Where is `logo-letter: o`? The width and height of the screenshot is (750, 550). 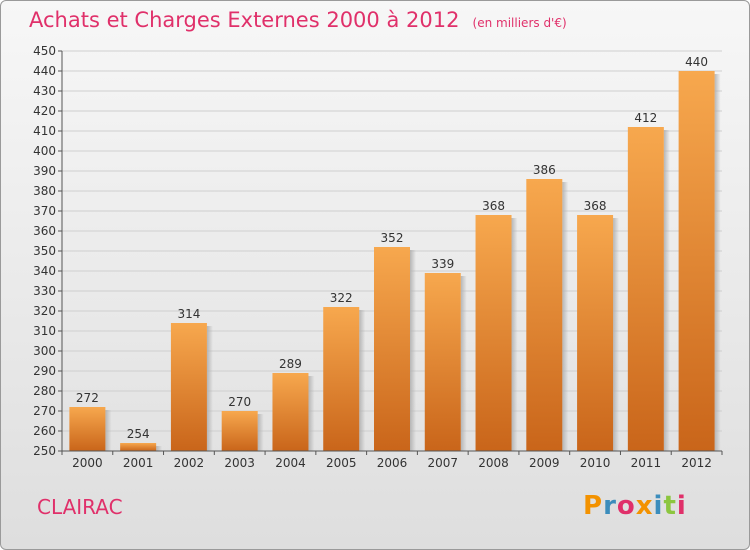
logo-letter: o is located at coordinates (626, 506).